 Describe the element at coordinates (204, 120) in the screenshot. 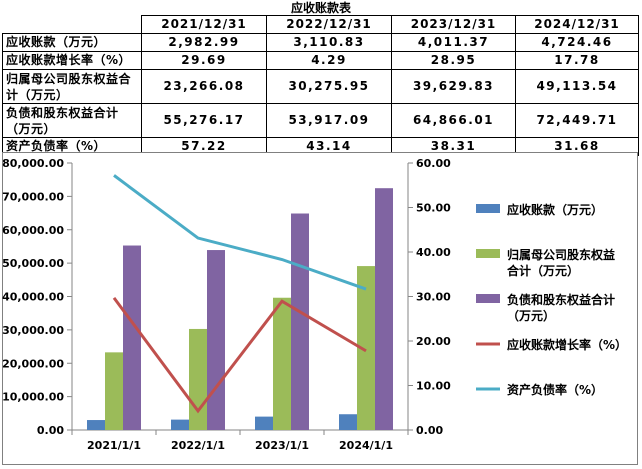

I see `table-cell: 55,276.17` at that location.